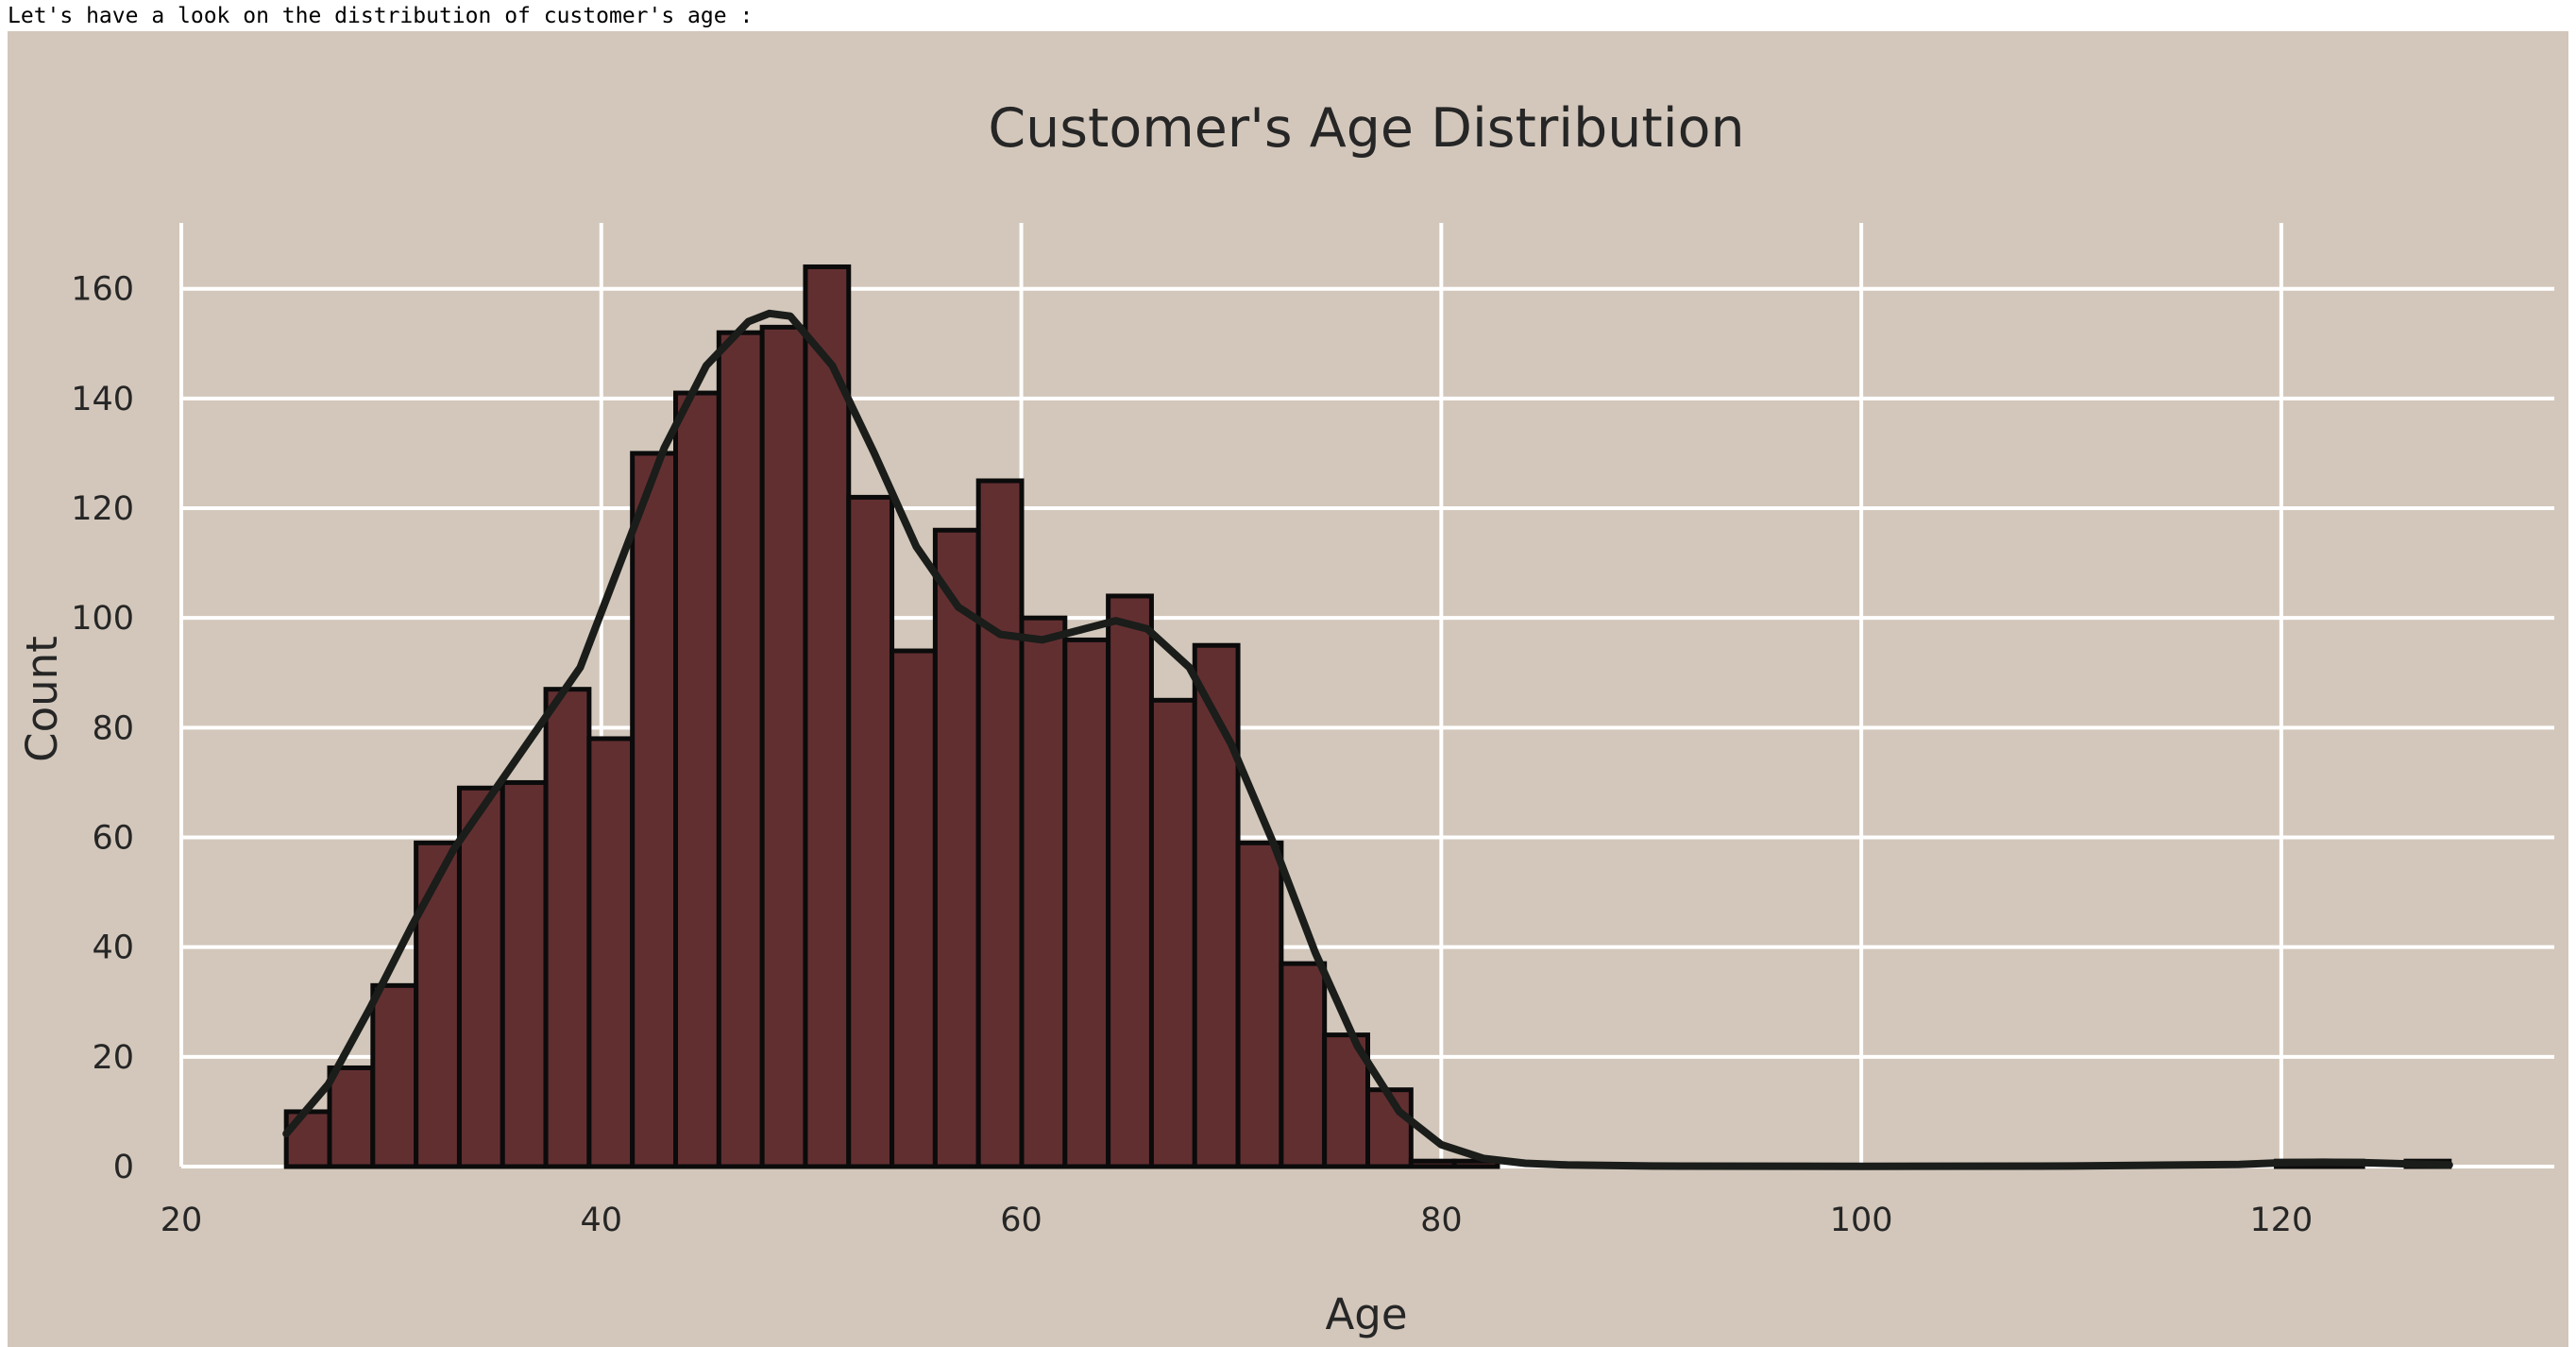  What do you see at coordinates (1366, 128) in the screenshot?
I see `chart-title: Customer's Age Distribution` at bounding box center [1366, 128].